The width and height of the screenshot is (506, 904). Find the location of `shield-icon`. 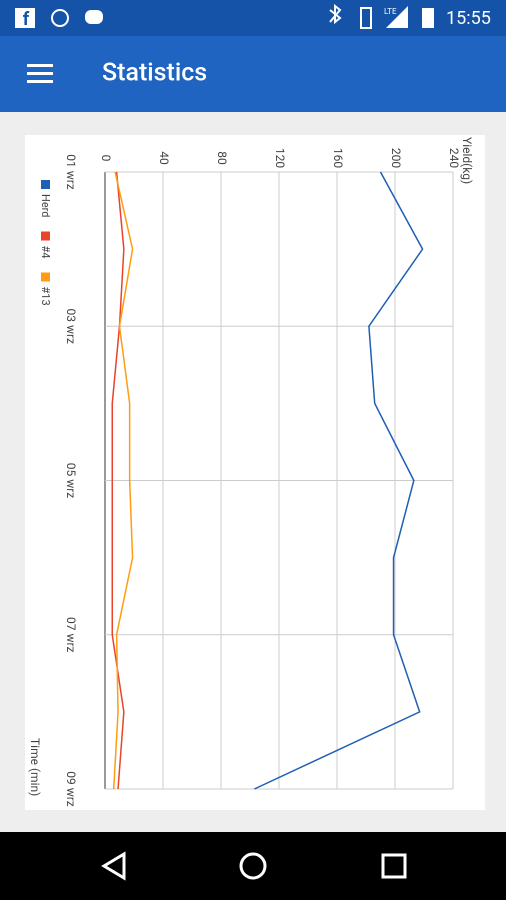

shield-icon is located at coordinates (60, 18).